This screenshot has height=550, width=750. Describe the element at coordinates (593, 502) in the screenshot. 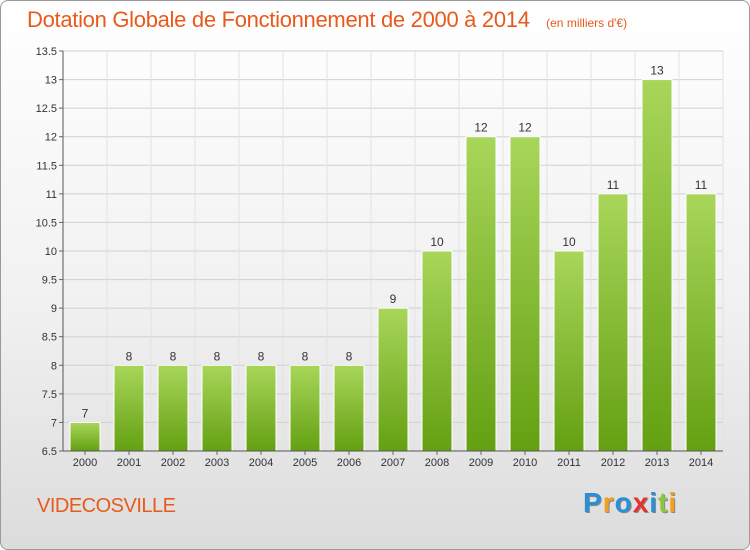

I see `logo-letter: P` at that location.